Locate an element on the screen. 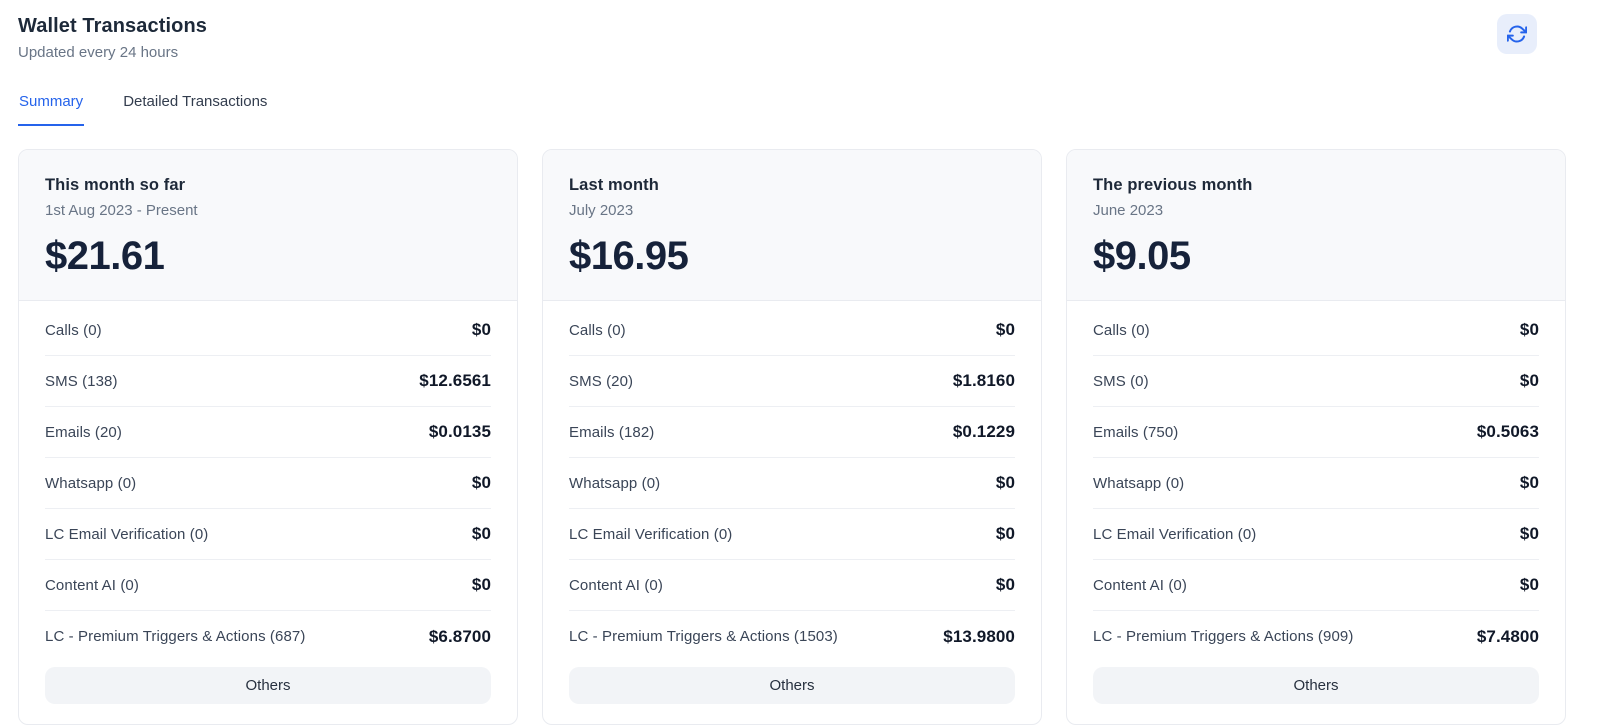  charge-row: Emails (20) $0.0135 is located at coordinates (268, 432).